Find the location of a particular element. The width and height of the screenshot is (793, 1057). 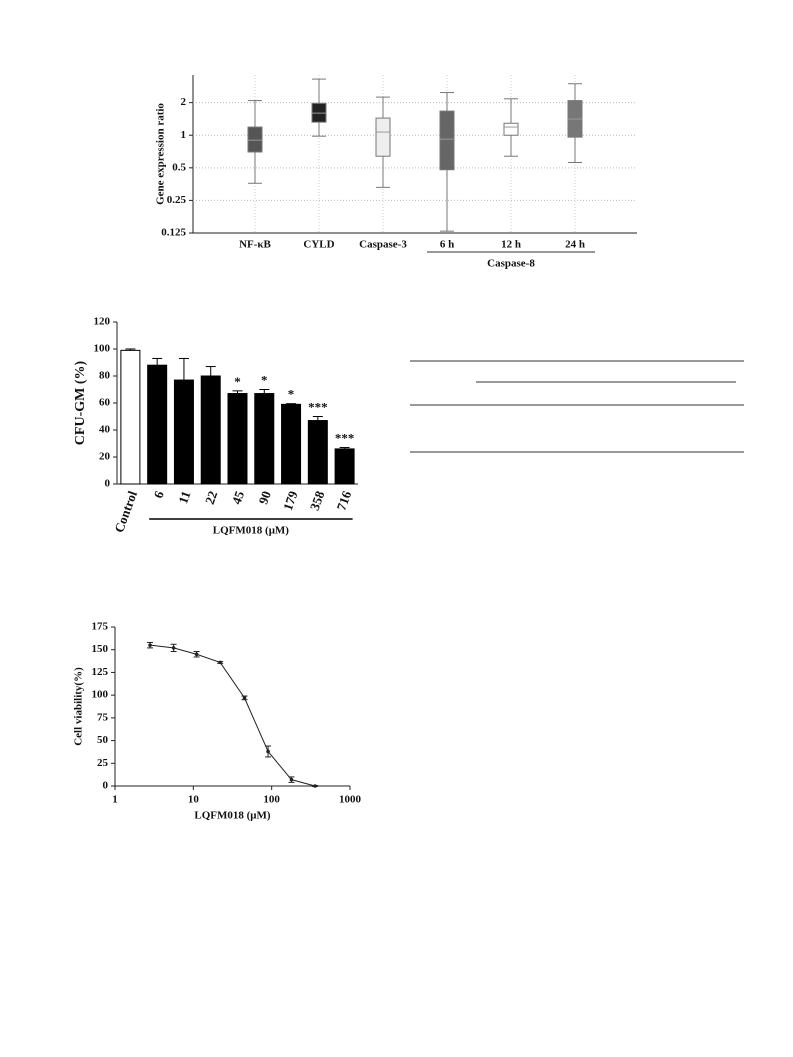

y-tick-label: 75 is located at coordinates (103, 717).